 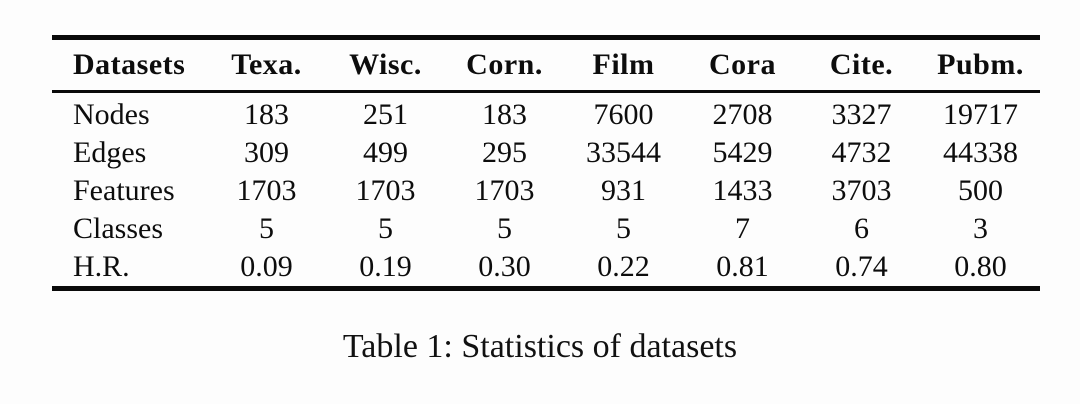 What do you see at coordinates (861, 114) in the screenshot?
I see `table-cell: 3327` at bounding box center [861, 114].